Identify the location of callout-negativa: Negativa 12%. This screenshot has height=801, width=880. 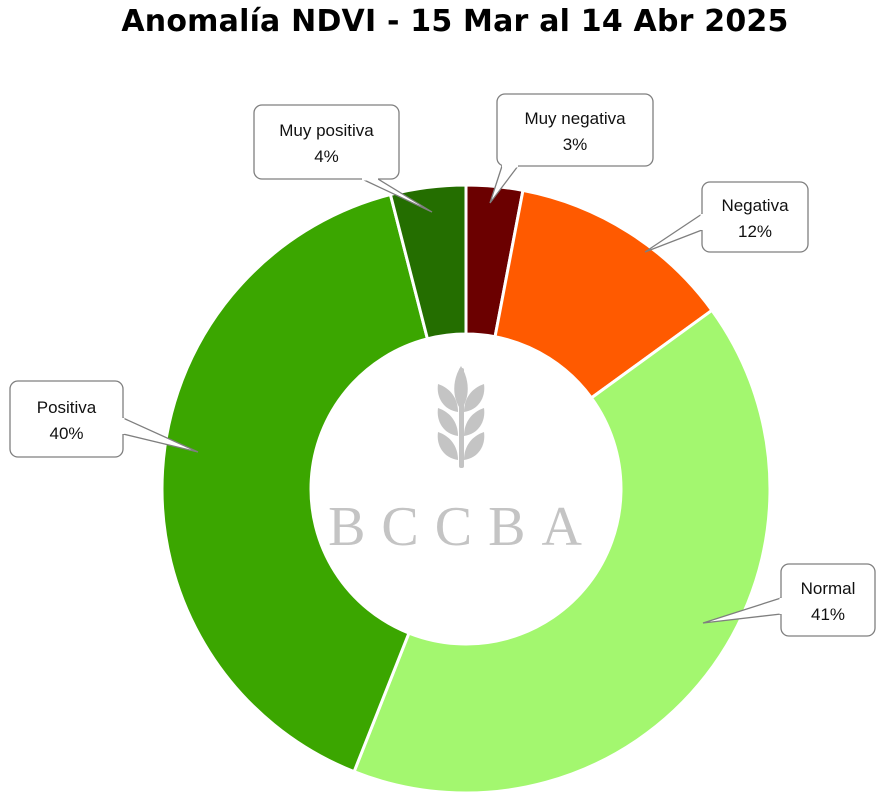
(726, 217).